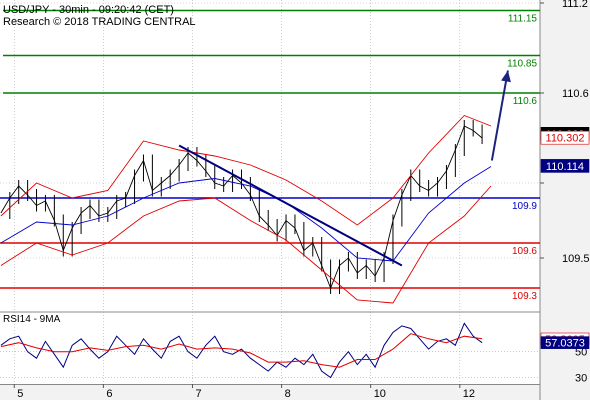 This screenshot has width=590, height=400. What do you see at coordinates (581, 379) in the screenshot?
I see `rsi-tick-label: 30` at bounding box center [581, 379].